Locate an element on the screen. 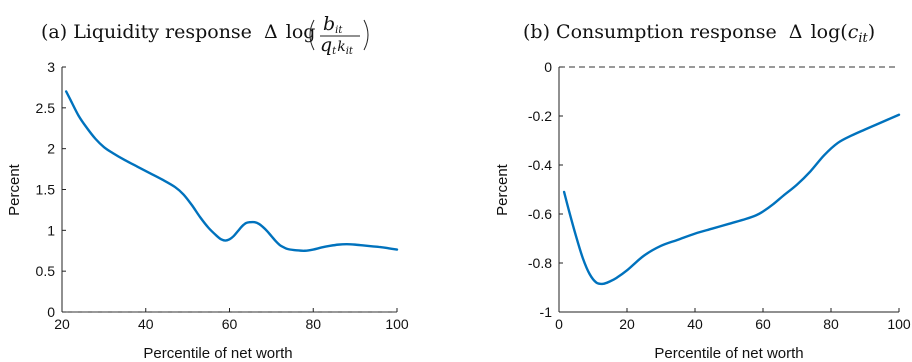  svg-text: qtkit is located at coordinates (337, 45).